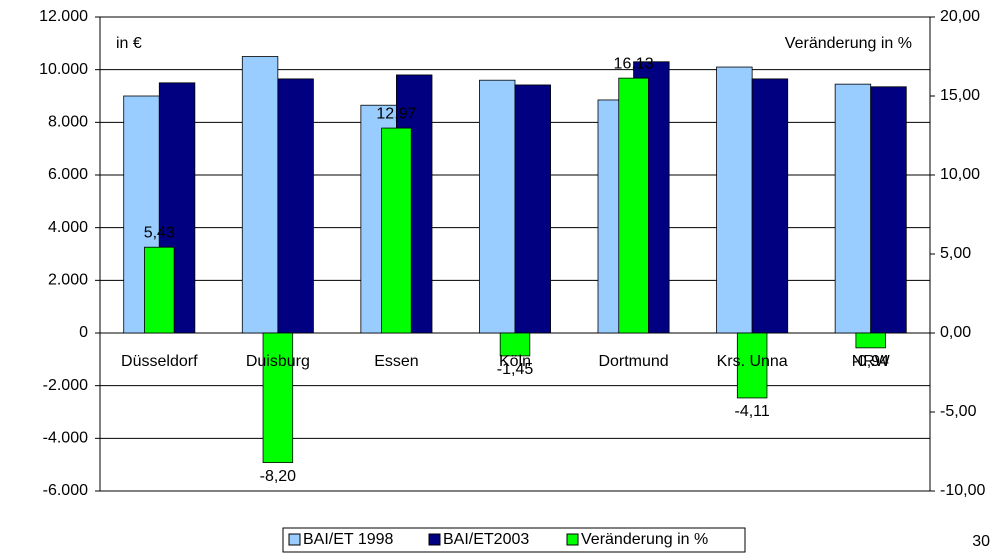 The height and width of the screenshot is (558, 993). Describe the element at coordinates (83, 332) in the screenshot. I see `y-tick-label: 0` at that location.